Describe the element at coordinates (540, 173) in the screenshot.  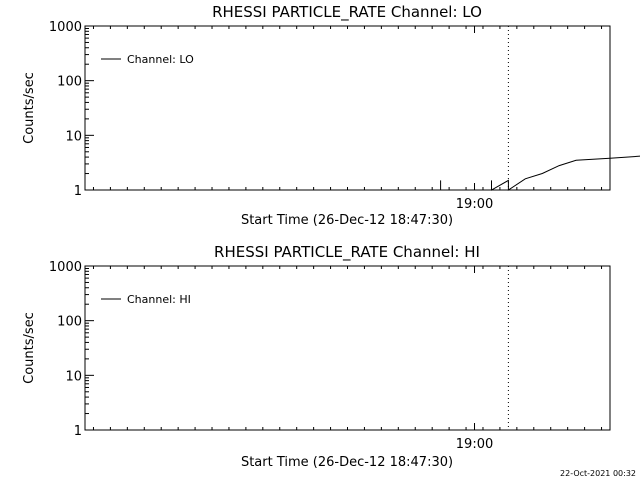
I see `series-line-lo` at that location.